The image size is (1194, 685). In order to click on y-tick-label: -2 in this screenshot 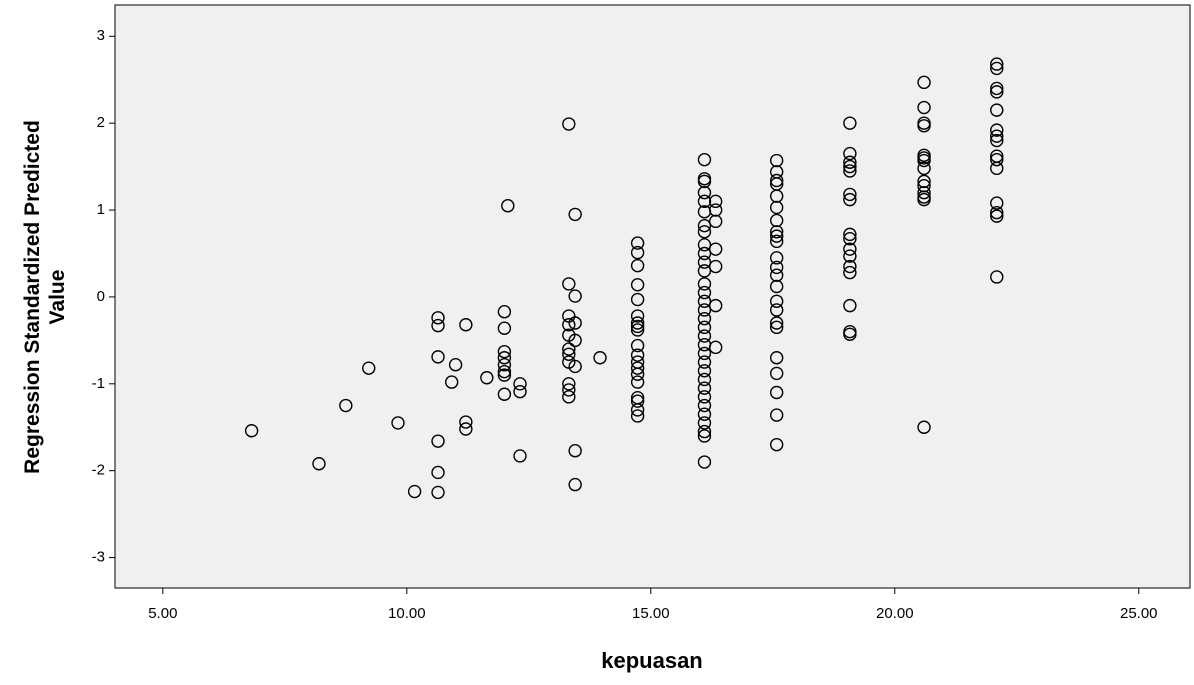, I will do `click(98, 470)`.